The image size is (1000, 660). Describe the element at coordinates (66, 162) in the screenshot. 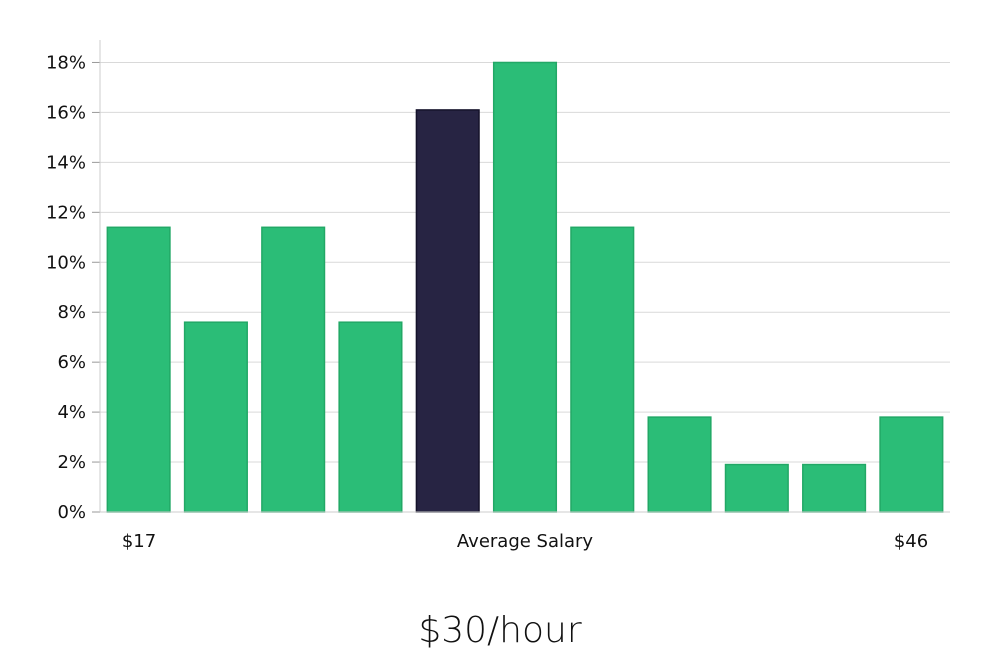

I see `y-tick-label: 14%` at that location.